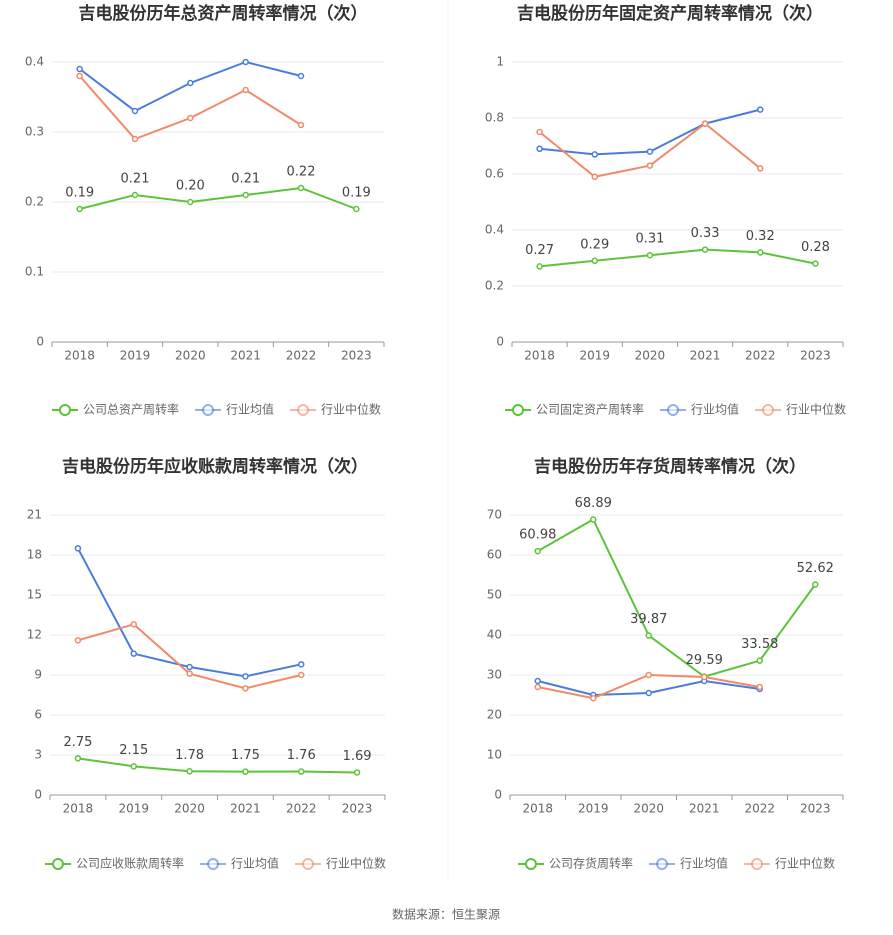 Image resolution: width=893 pixels, height=935 pixels. Describe the element at coordinates (759, 644) in the screenshot. I see `value-label: 33.58` at that location.